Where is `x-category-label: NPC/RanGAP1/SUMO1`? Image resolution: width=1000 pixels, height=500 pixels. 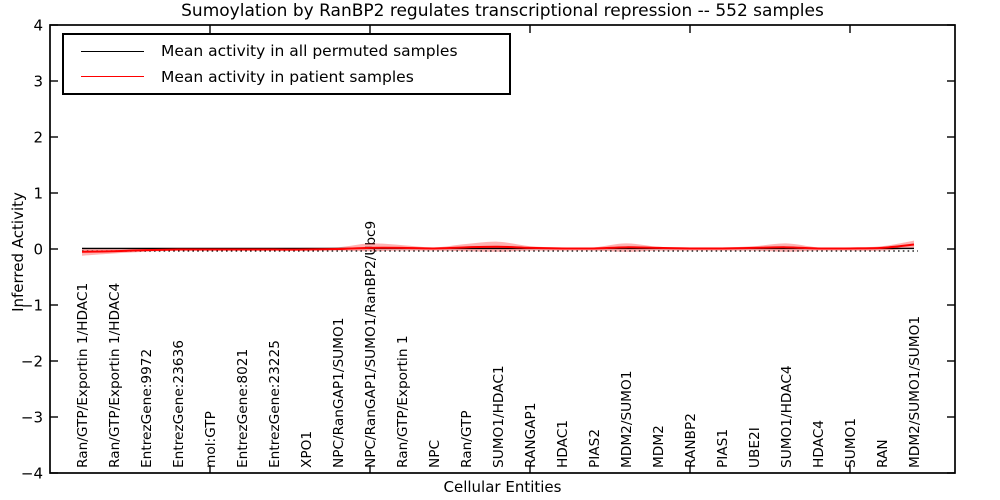 x-category-label: NPC/RanGAP1/SUMO1 is located at coordinates (339, 393).